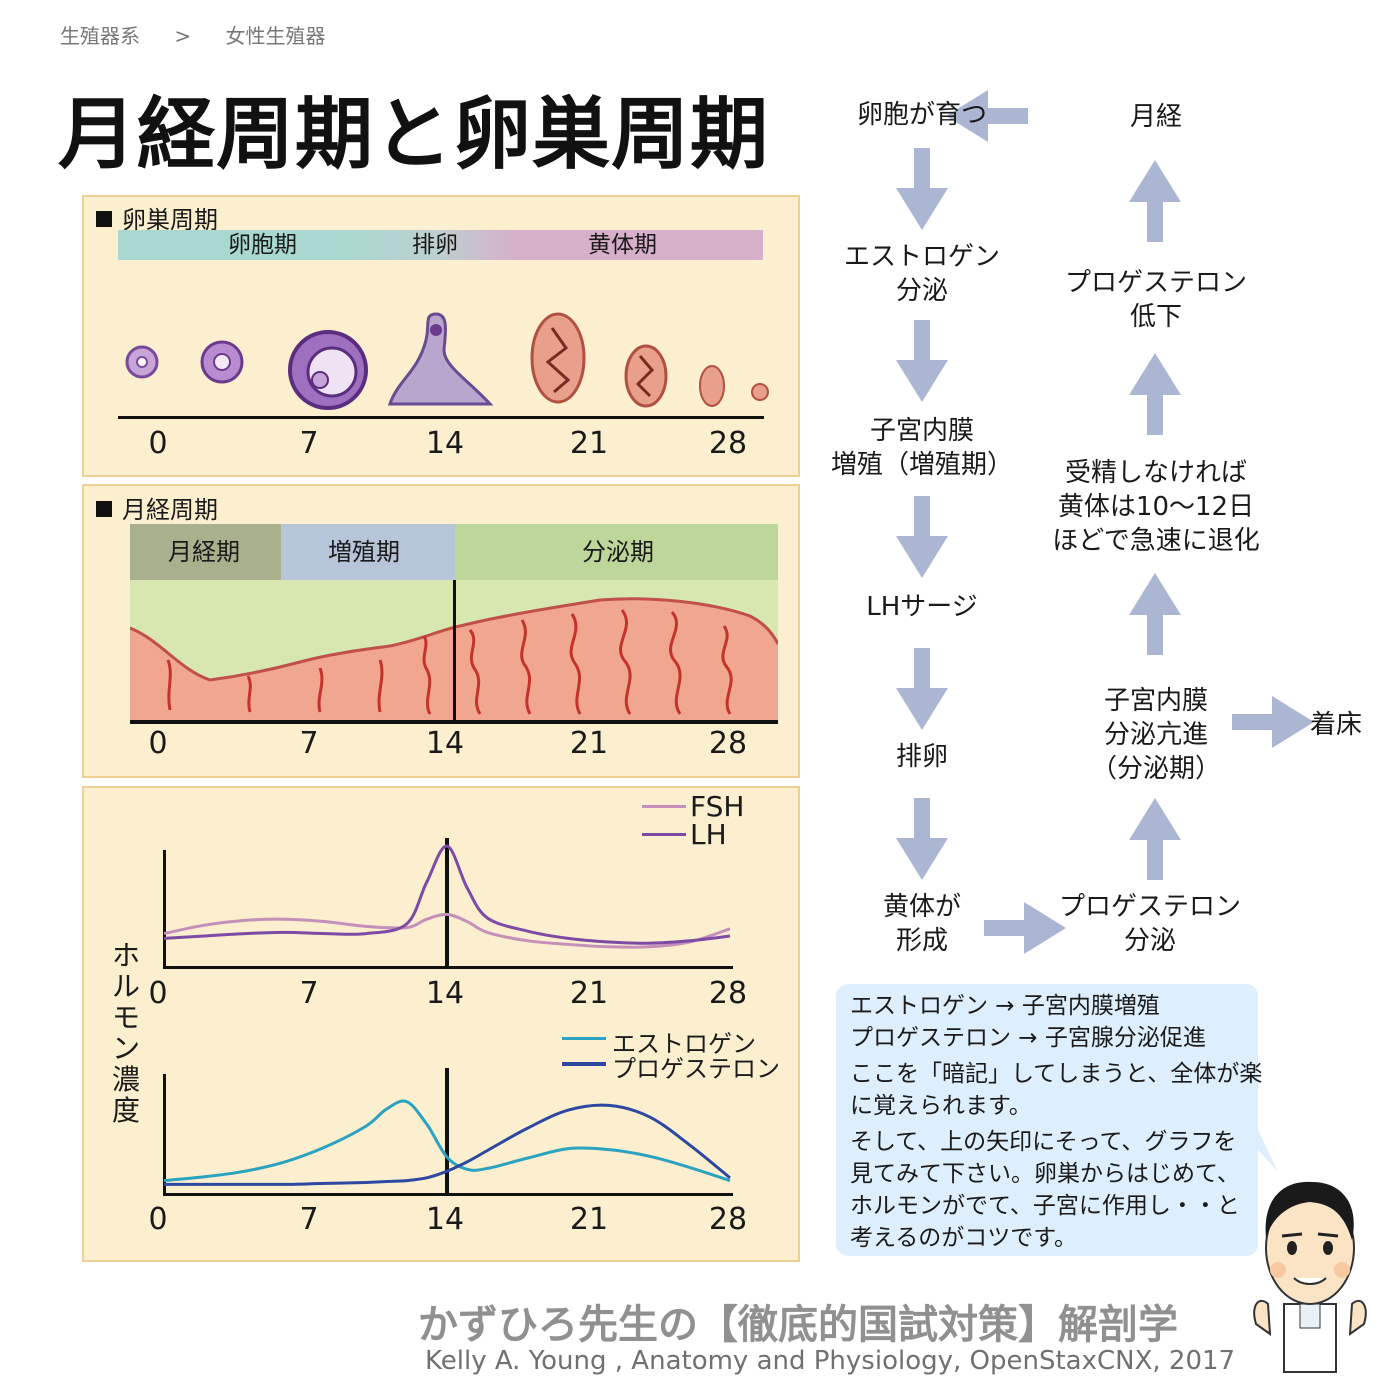 Image resolution: width=1400 pixels, height=1400 pixels. I want to click on ovarian-phase-labels: 卵胞期 排卵 黄体期, so click(440, 245).